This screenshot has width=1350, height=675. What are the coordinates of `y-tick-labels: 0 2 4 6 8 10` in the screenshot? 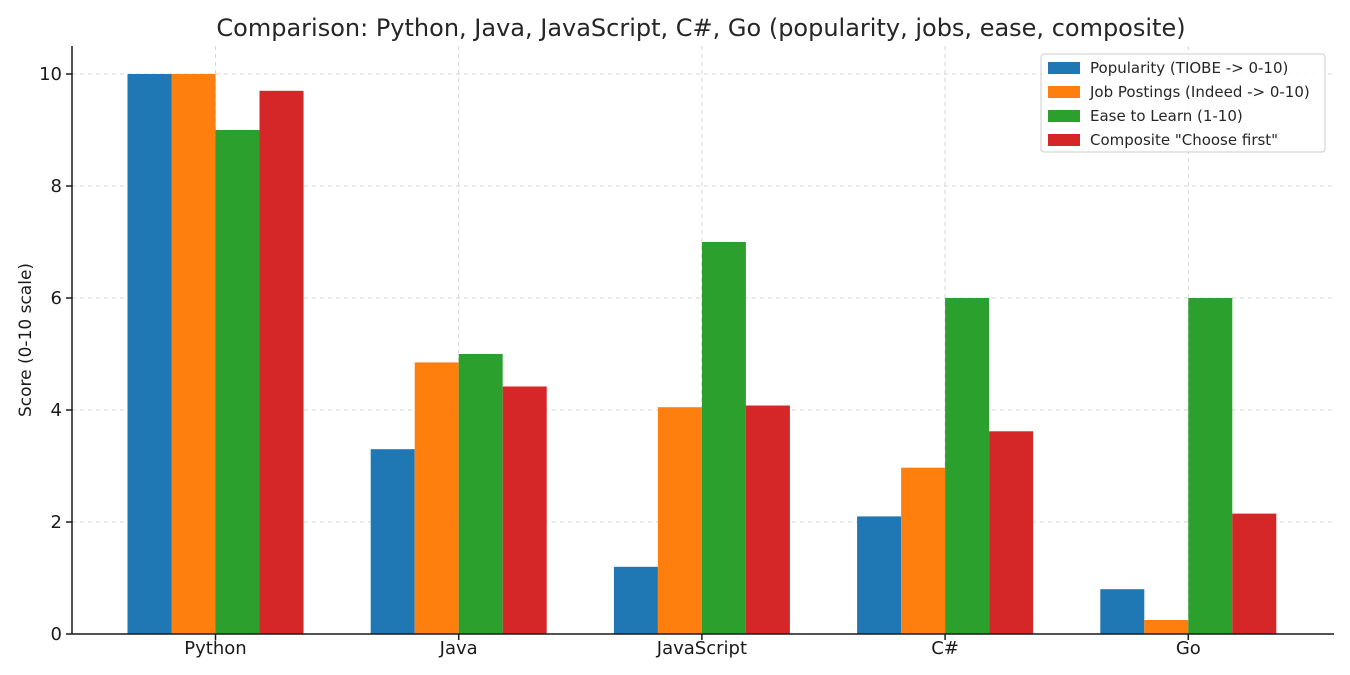 It's located at (50, 354).